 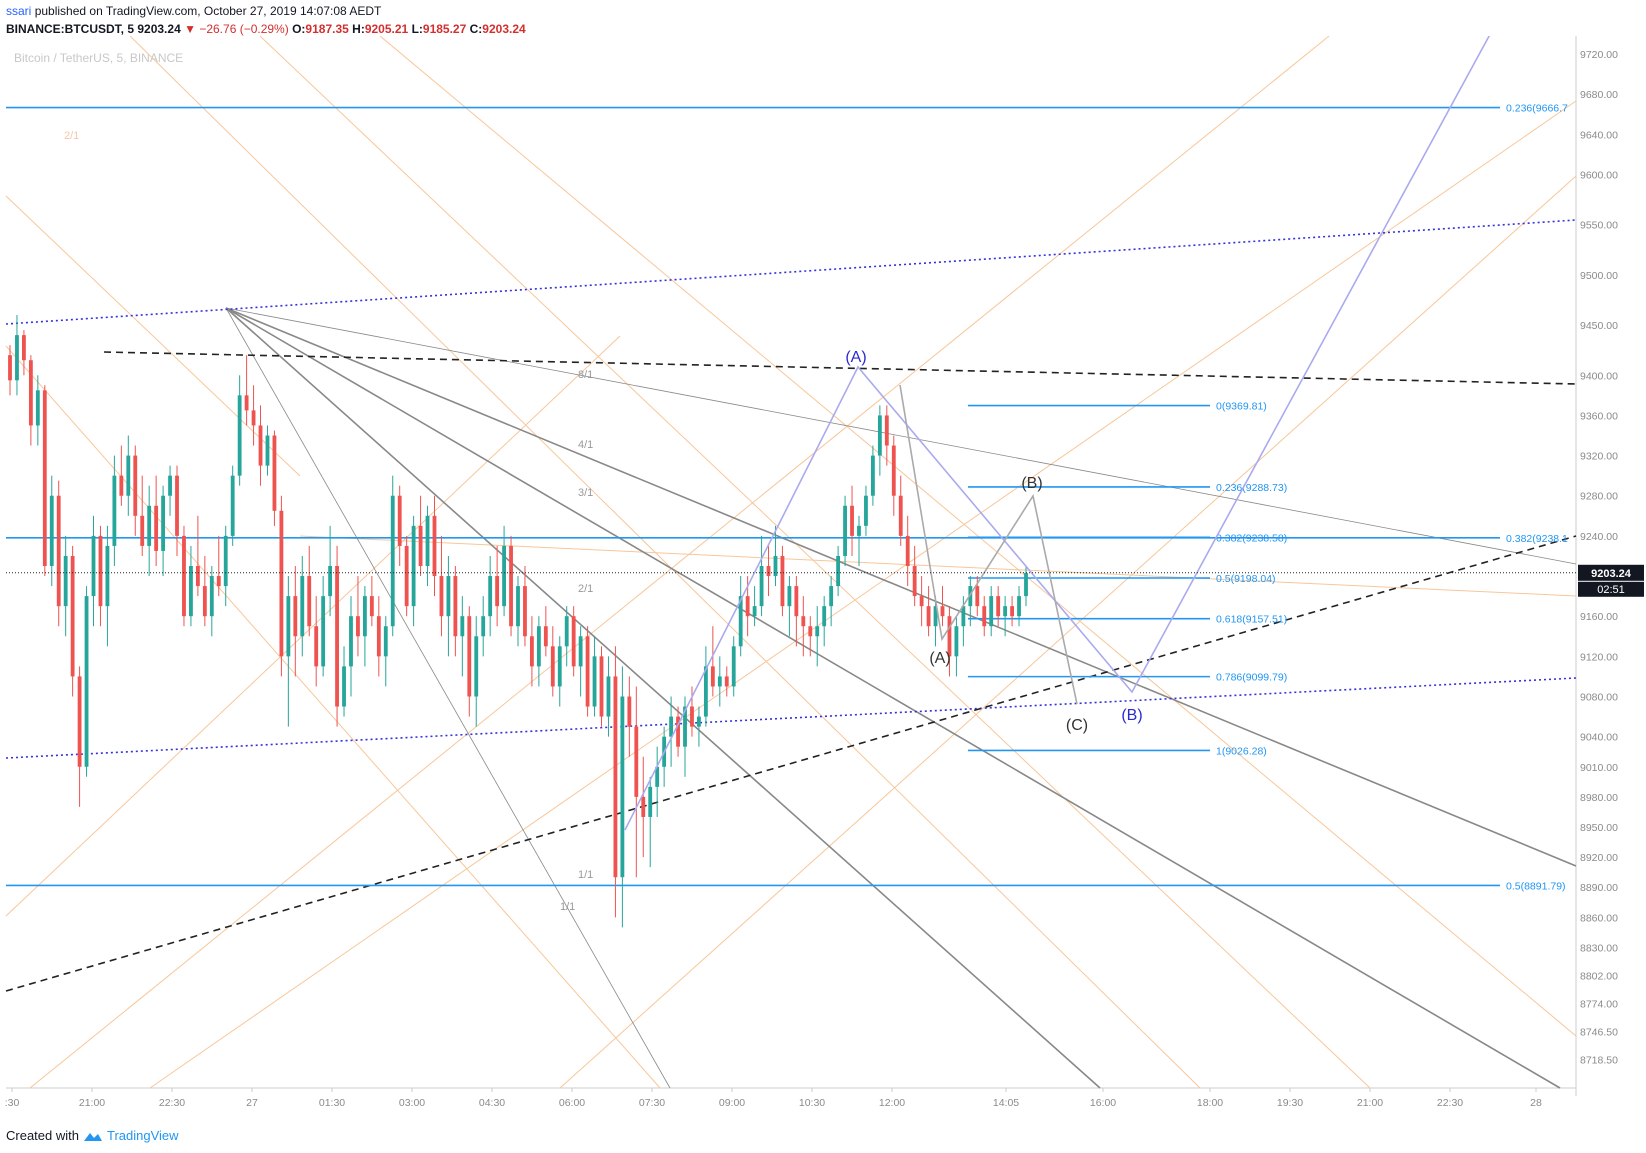 What do you see at coordinates (1131, 715) in the screenshot?
I see `blue-wave-label: (B)` at bounding box center [1131, 715].